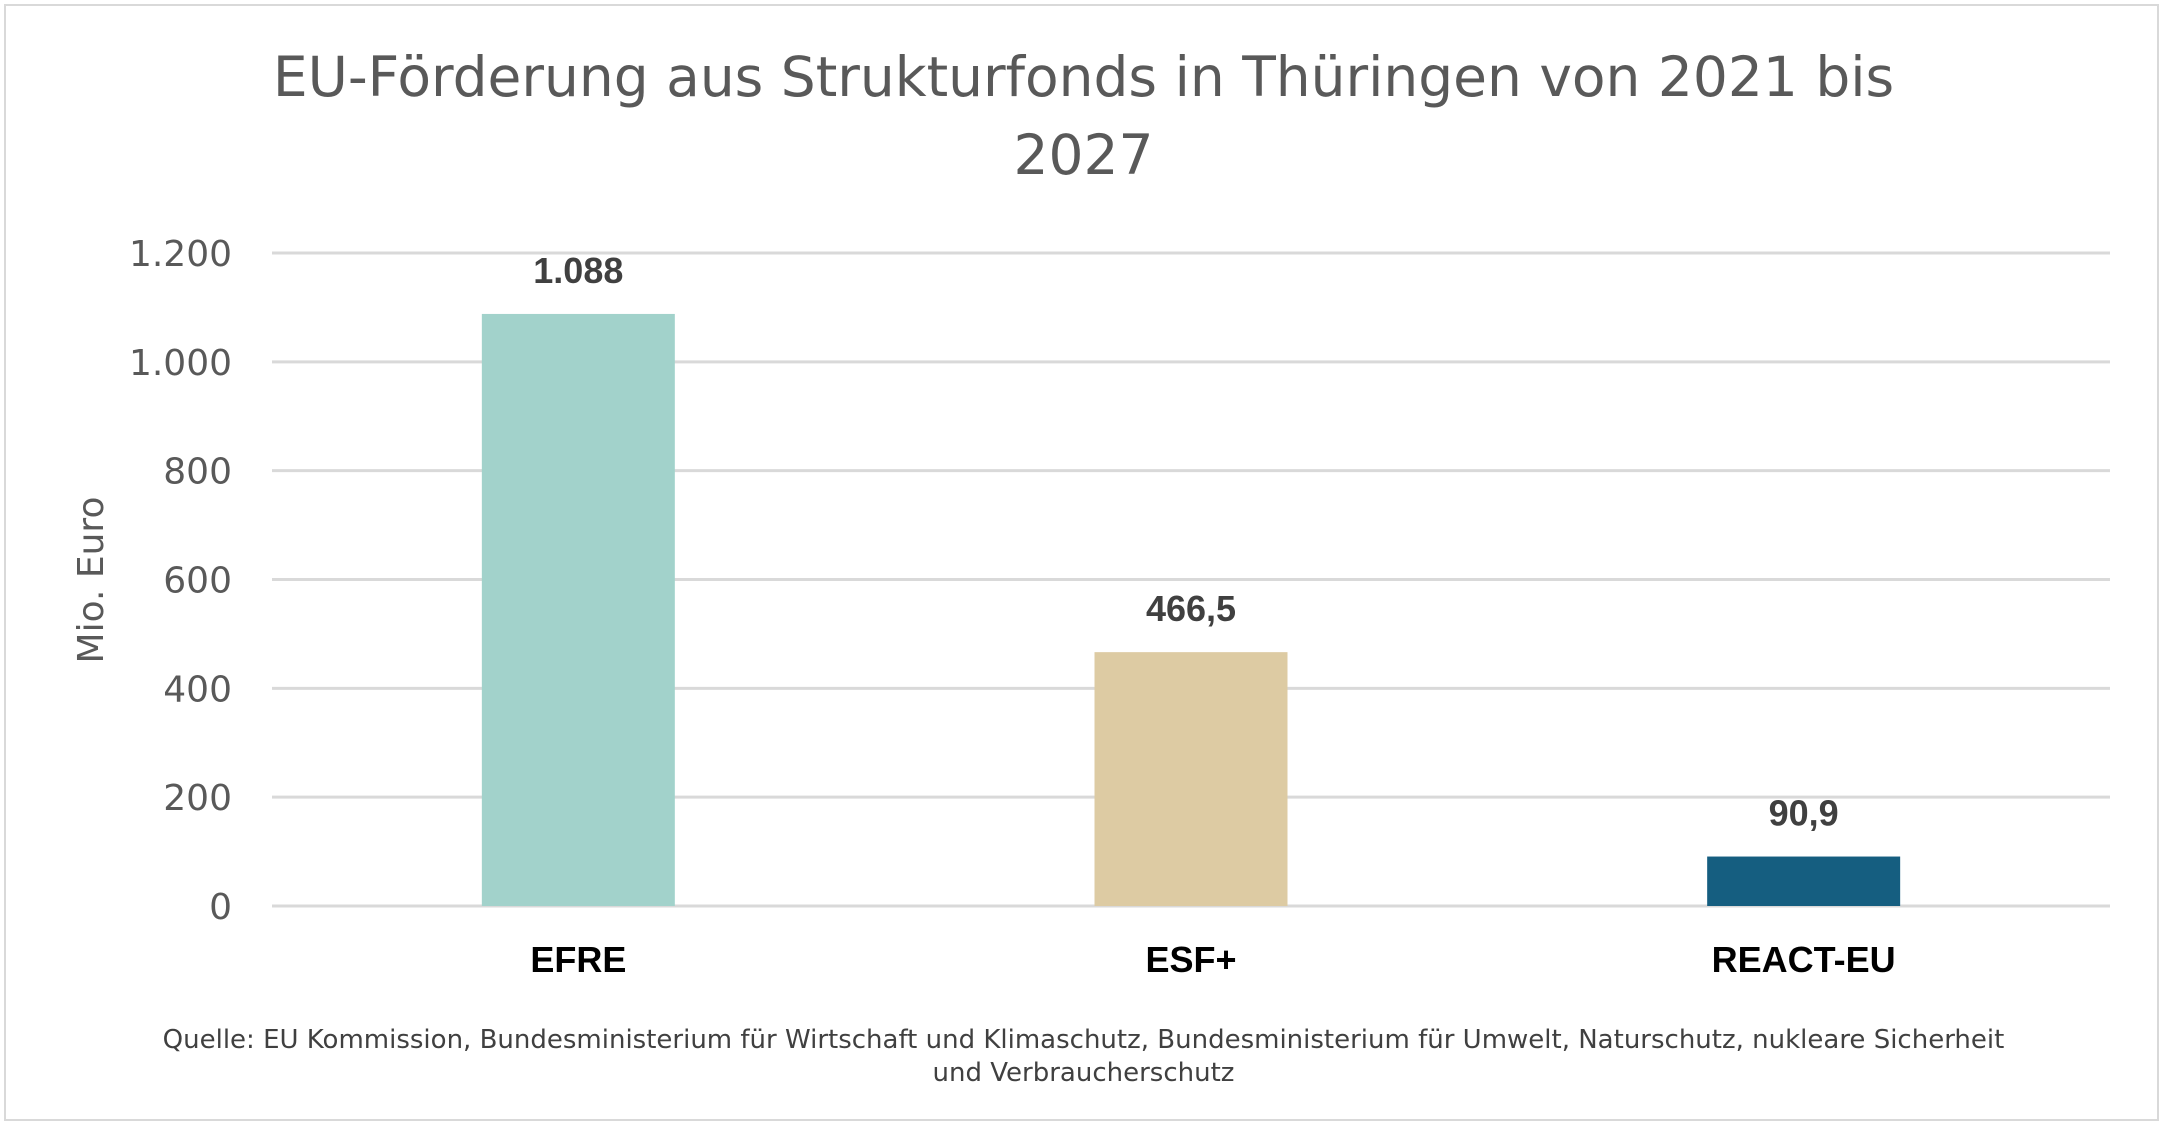 This screenshot has width=2167, height=1127. I want to click on data-label: 466,5, so click(1191, 608).